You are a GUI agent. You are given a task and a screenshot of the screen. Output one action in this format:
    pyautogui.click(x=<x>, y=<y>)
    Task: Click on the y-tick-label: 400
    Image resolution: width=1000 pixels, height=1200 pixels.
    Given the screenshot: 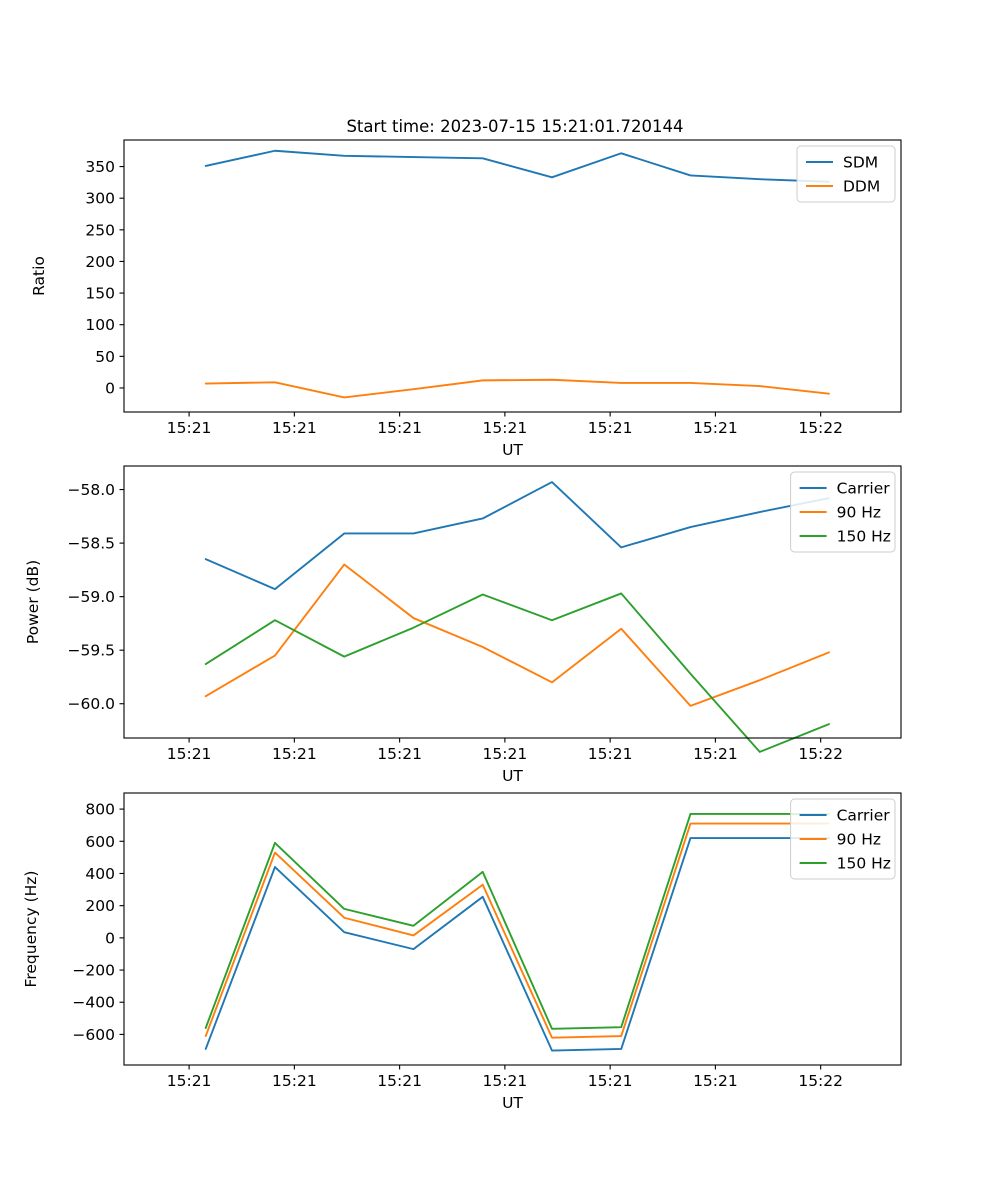 What is the action you would take?
    pyautogui.click(x=100, y=874)
    